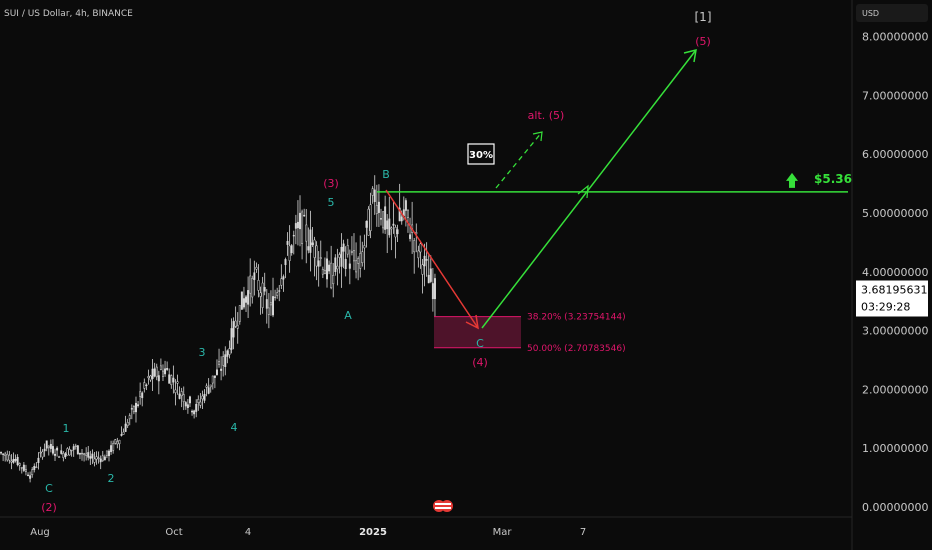 This screenshot has height=550, width=932. Describe the element at coordinates (870, 13) in the screenshot. I see `currency-label: USD` at that location.